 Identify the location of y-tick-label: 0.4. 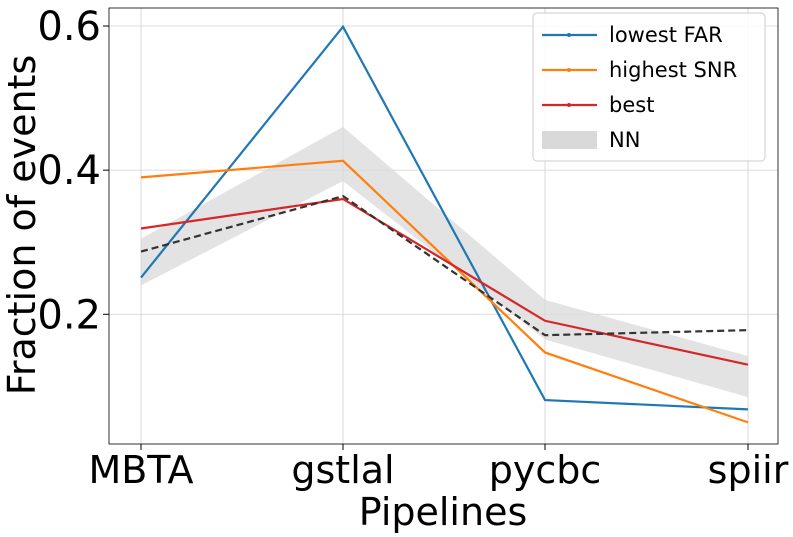
(69, 171).